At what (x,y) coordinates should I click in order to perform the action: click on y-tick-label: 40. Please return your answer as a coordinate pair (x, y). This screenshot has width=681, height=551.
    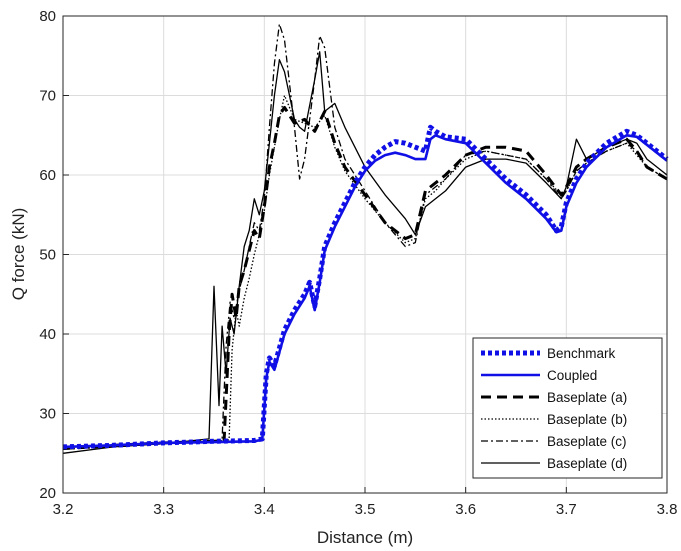
    Looking at the image, I should click on (47, 334).